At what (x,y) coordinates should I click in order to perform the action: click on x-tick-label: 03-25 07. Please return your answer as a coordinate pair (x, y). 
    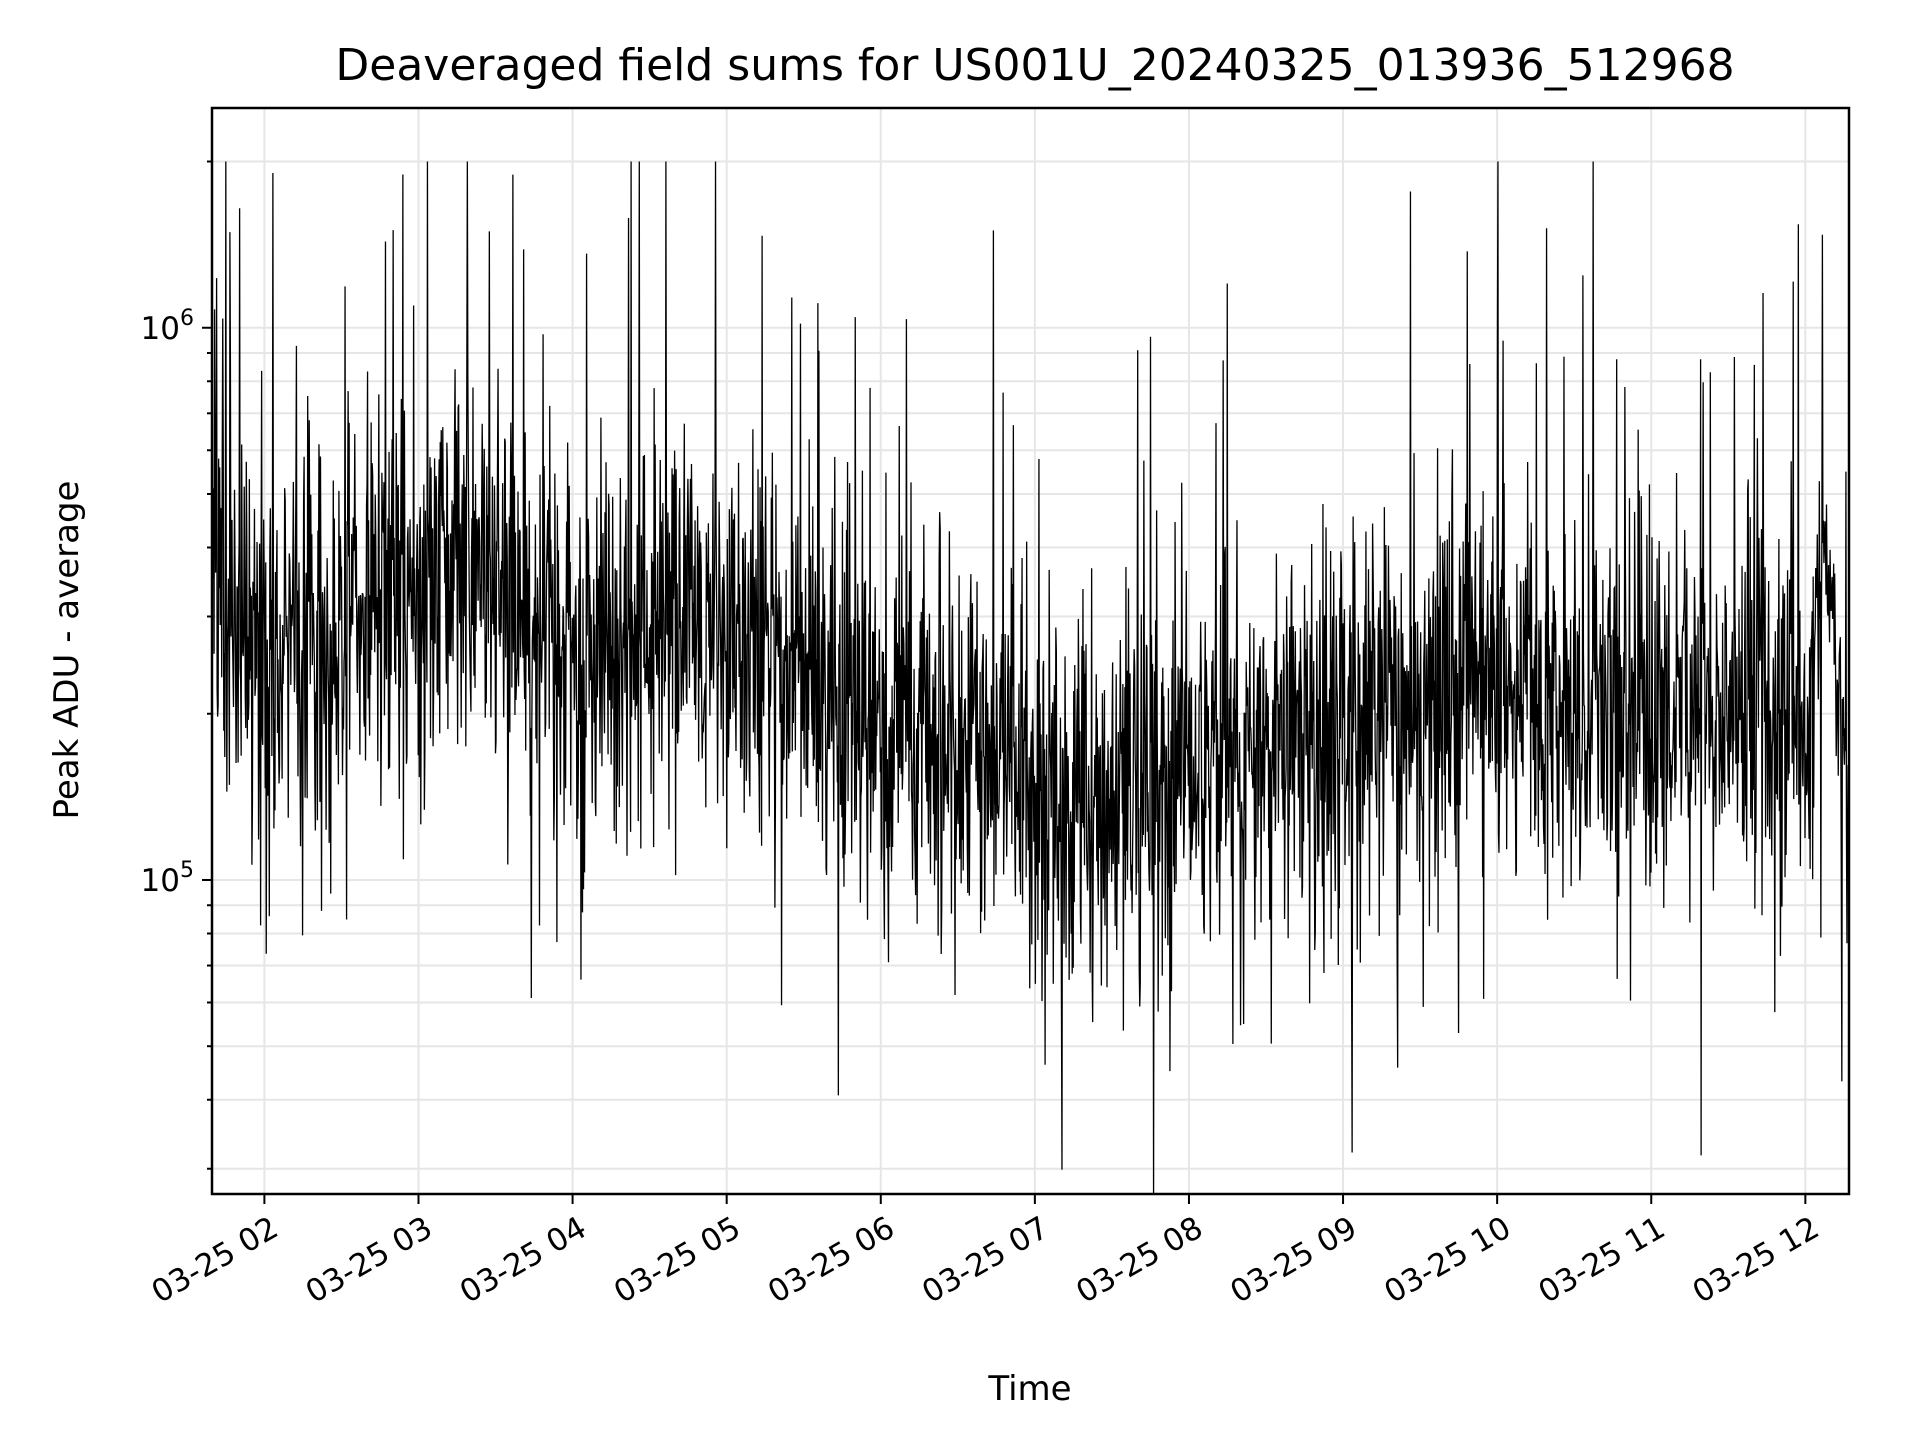
    Looking at the image, I should click on (985, 1260).